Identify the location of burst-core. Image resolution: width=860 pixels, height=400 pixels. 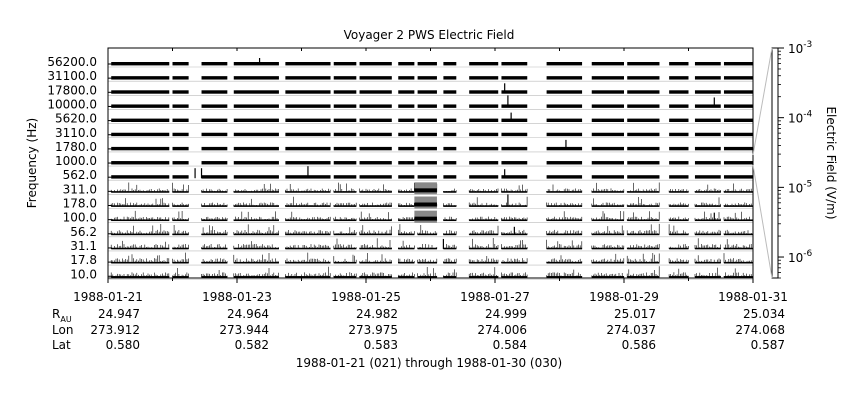
(425, 218).